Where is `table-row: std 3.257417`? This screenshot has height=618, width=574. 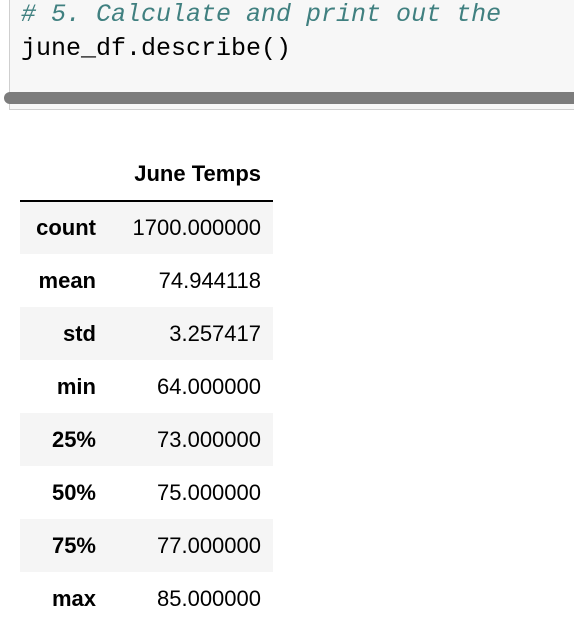 table-row: std 3.257417 is located at coordinates (146, 333).